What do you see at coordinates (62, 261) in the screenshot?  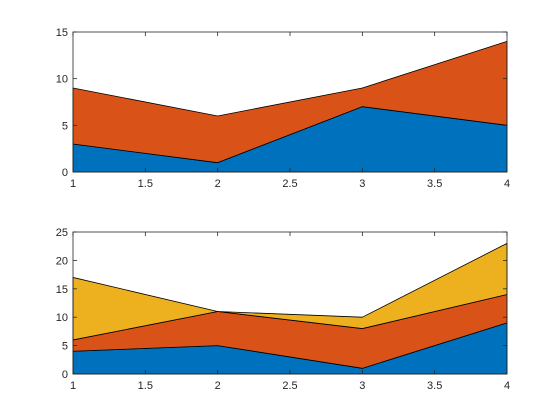 I see `y-tick-label: 20` at bounding box center [62, 261].